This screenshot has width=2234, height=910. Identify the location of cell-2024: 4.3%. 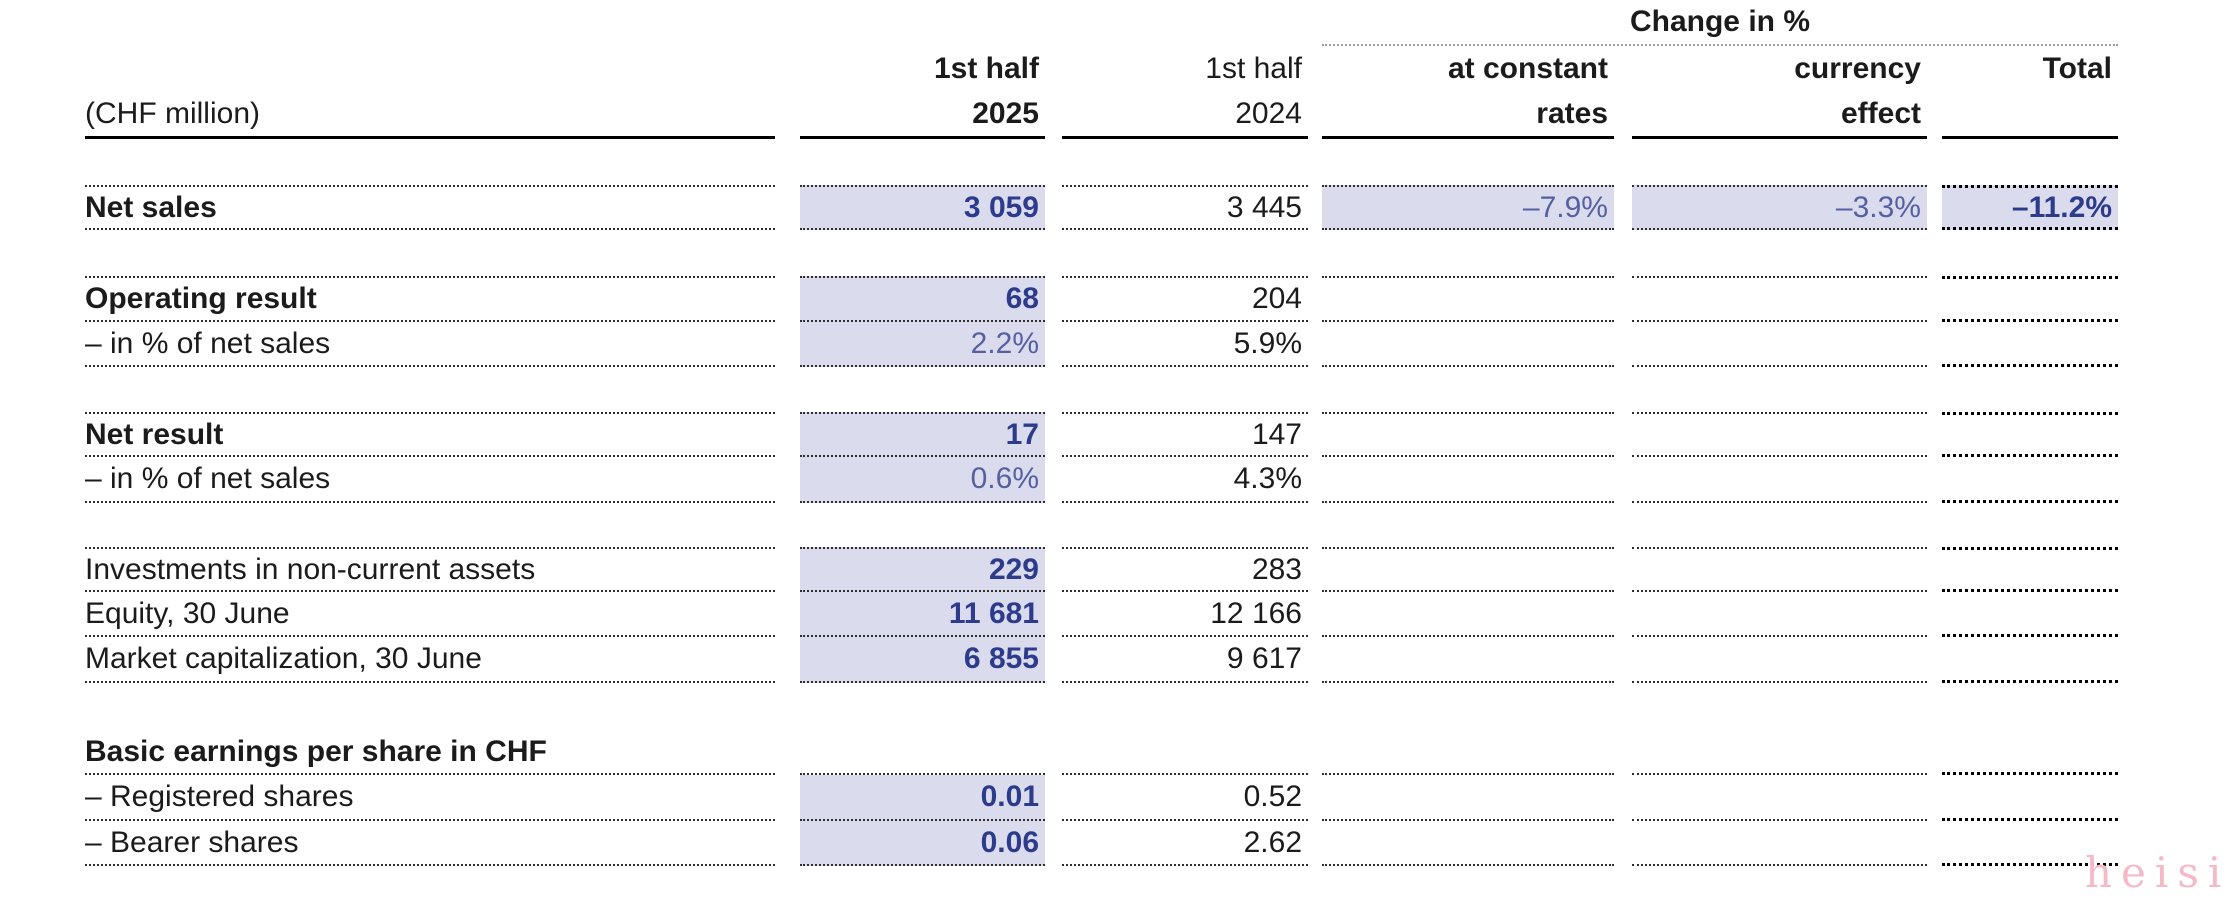
(1185, 480).